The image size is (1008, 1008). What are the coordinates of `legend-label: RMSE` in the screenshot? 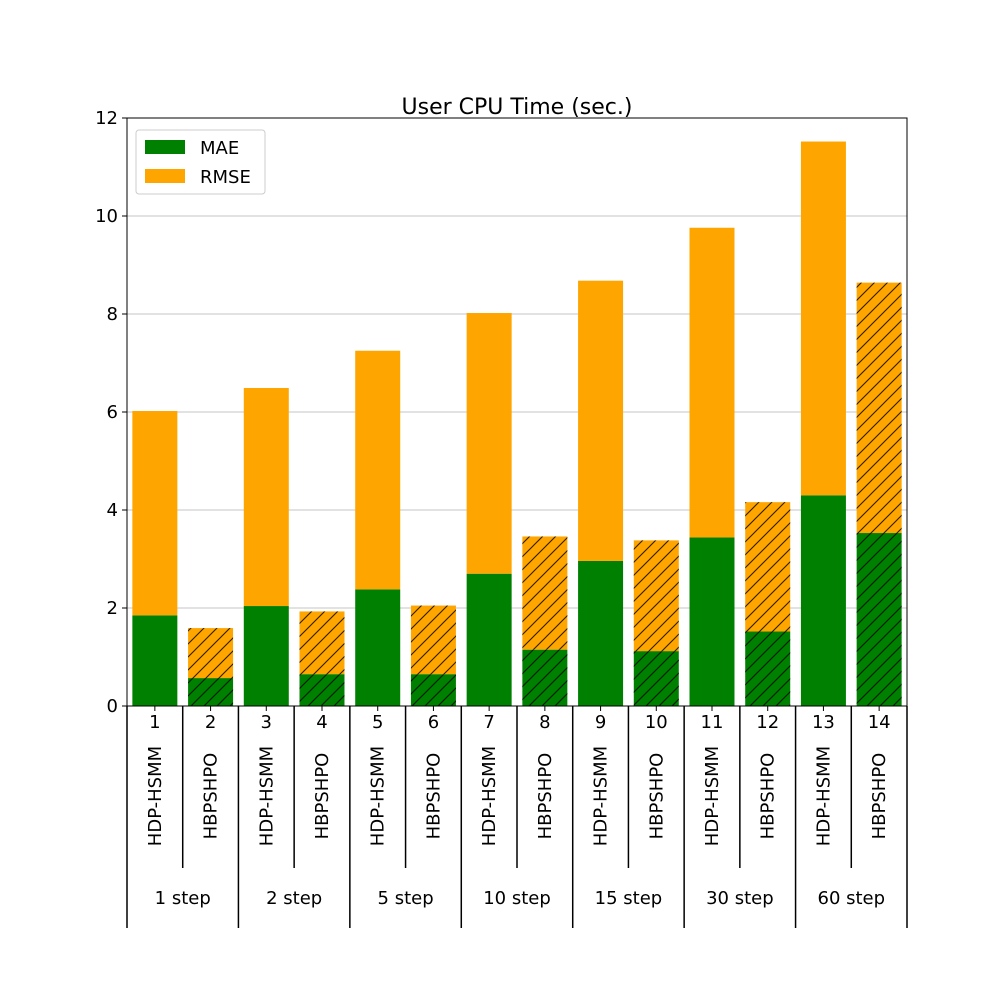 It's located at (225, 177).